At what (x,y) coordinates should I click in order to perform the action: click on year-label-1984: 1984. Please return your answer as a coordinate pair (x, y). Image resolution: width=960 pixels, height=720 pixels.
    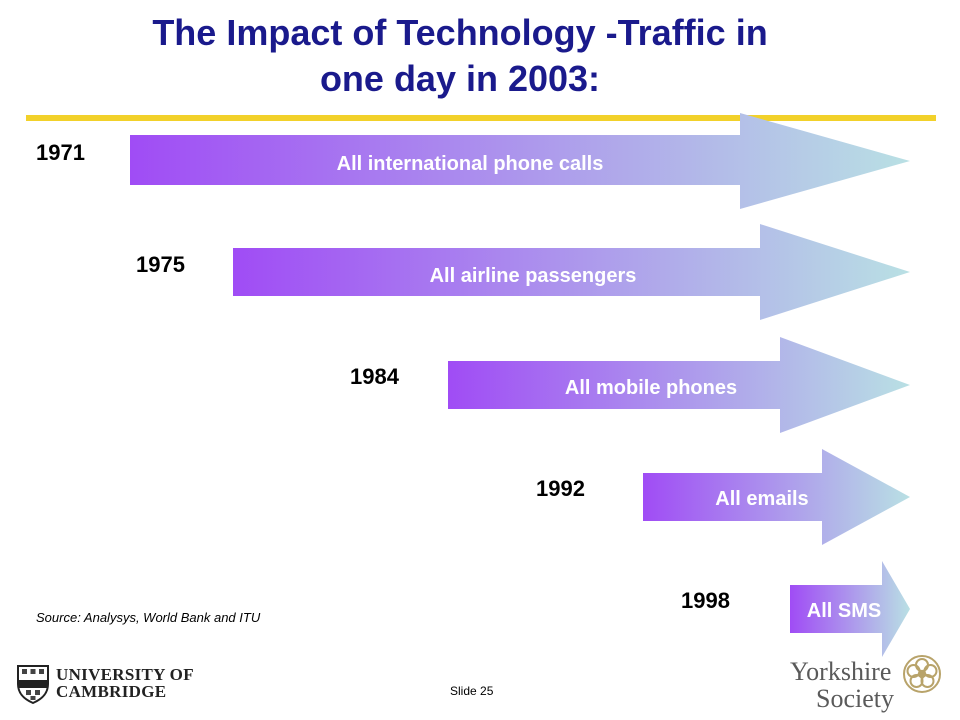
    Looking at the image, I should click on (374, 376).